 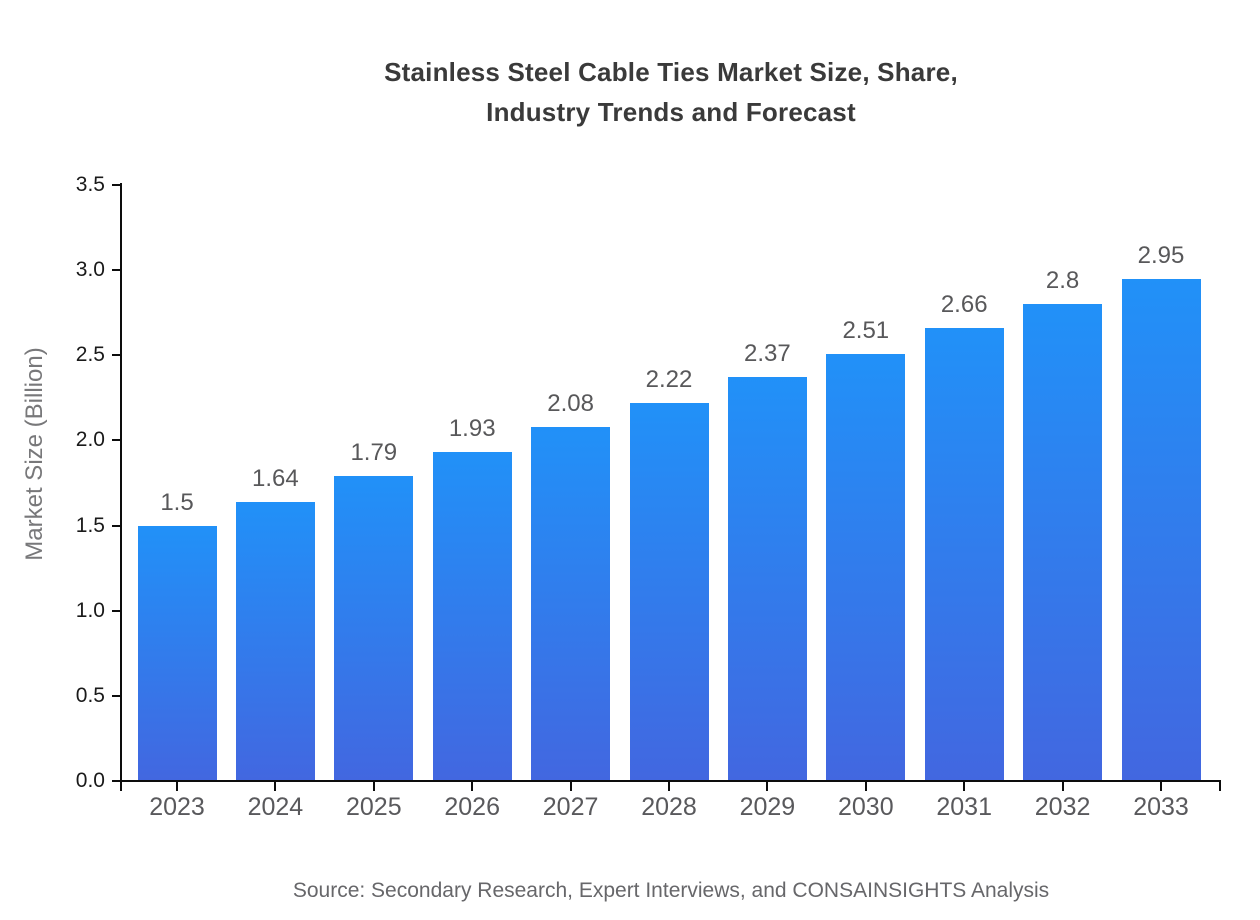 What do you see at coordinates (570, 807) in the screenshot?
I see `x-tick-label-2027: 2027` at bounding box center [570, 807].